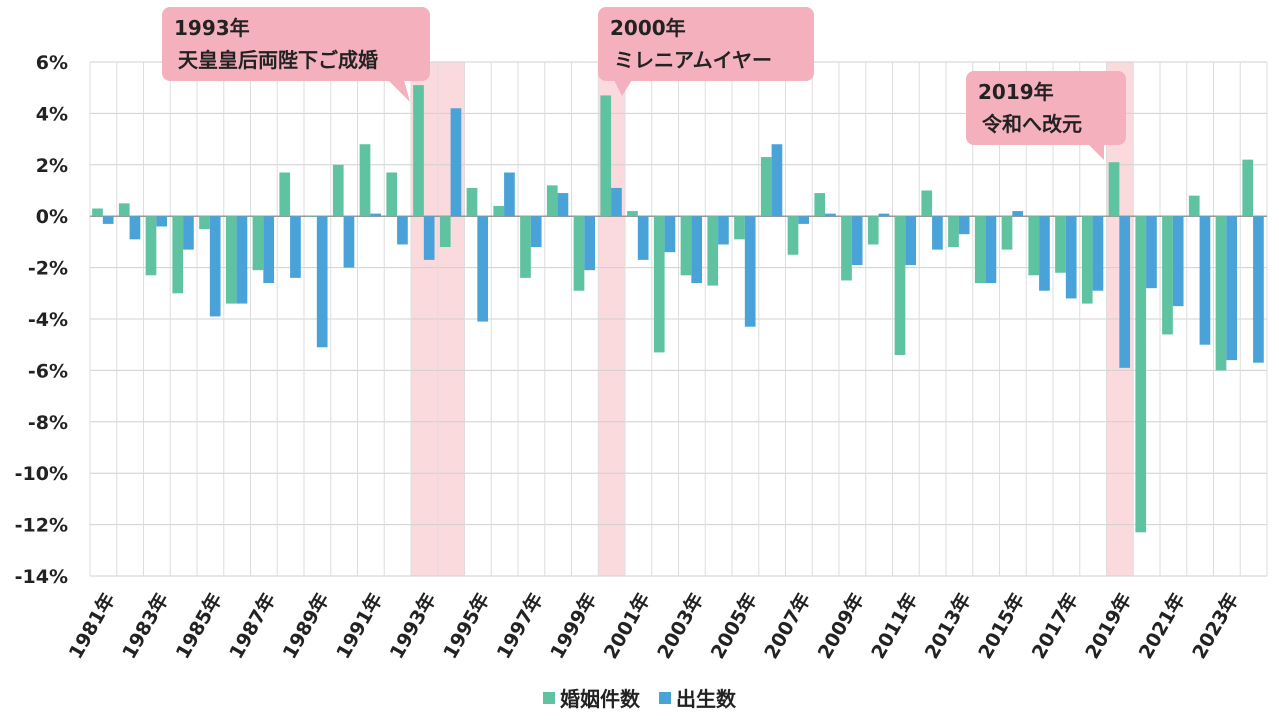 The width and height of the screenshot is (1279, 720). I want to click on bar-marriages-1999年, so click(579, 253).